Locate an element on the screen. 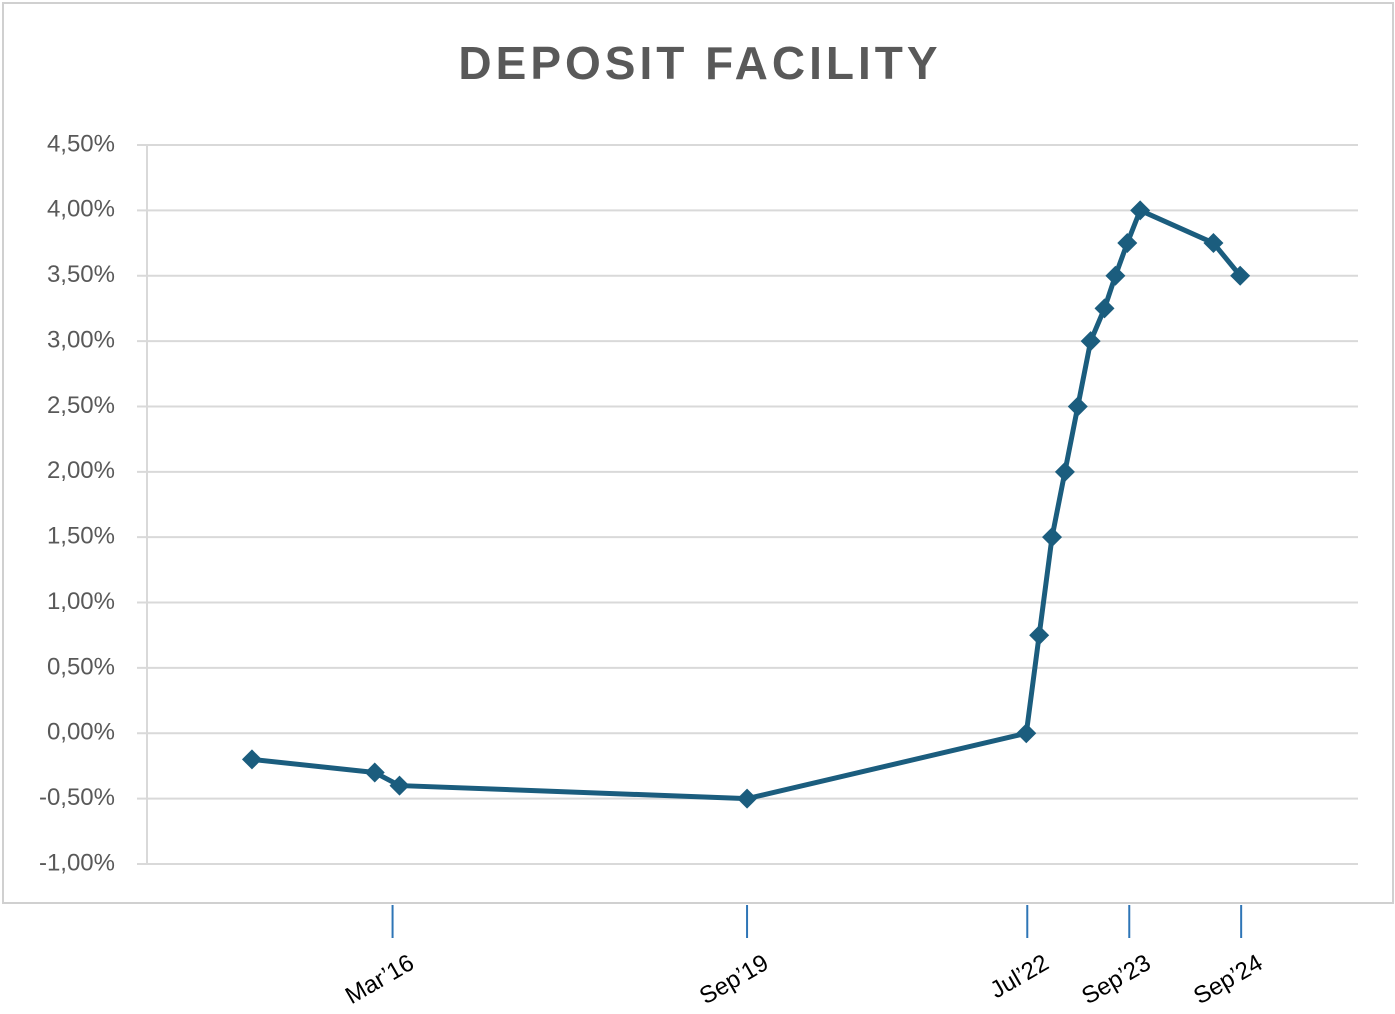 This screenshot has width=1395, height=1014. x-tick-label: Sep’23 is located at coordinates (1116, 979).